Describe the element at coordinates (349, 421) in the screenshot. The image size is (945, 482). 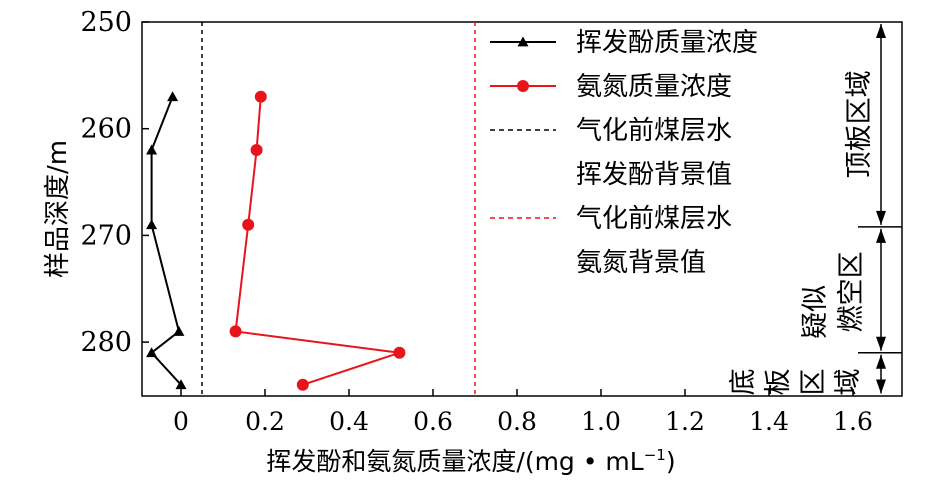
I see `x-tick-label: 0.4` at that location.